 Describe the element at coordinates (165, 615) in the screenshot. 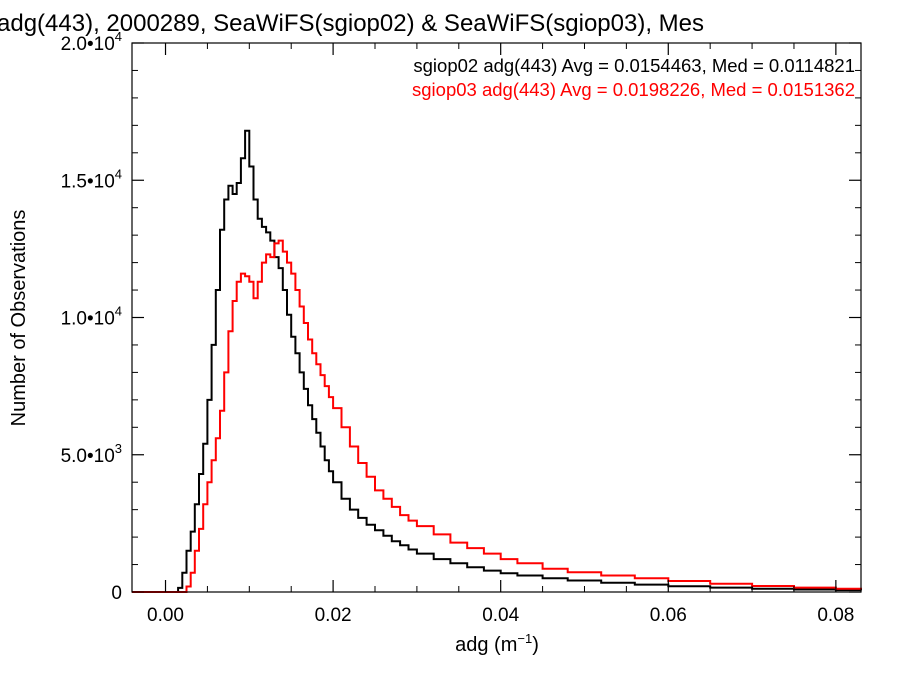

I see `x-tick-label: 0.00` at that location.